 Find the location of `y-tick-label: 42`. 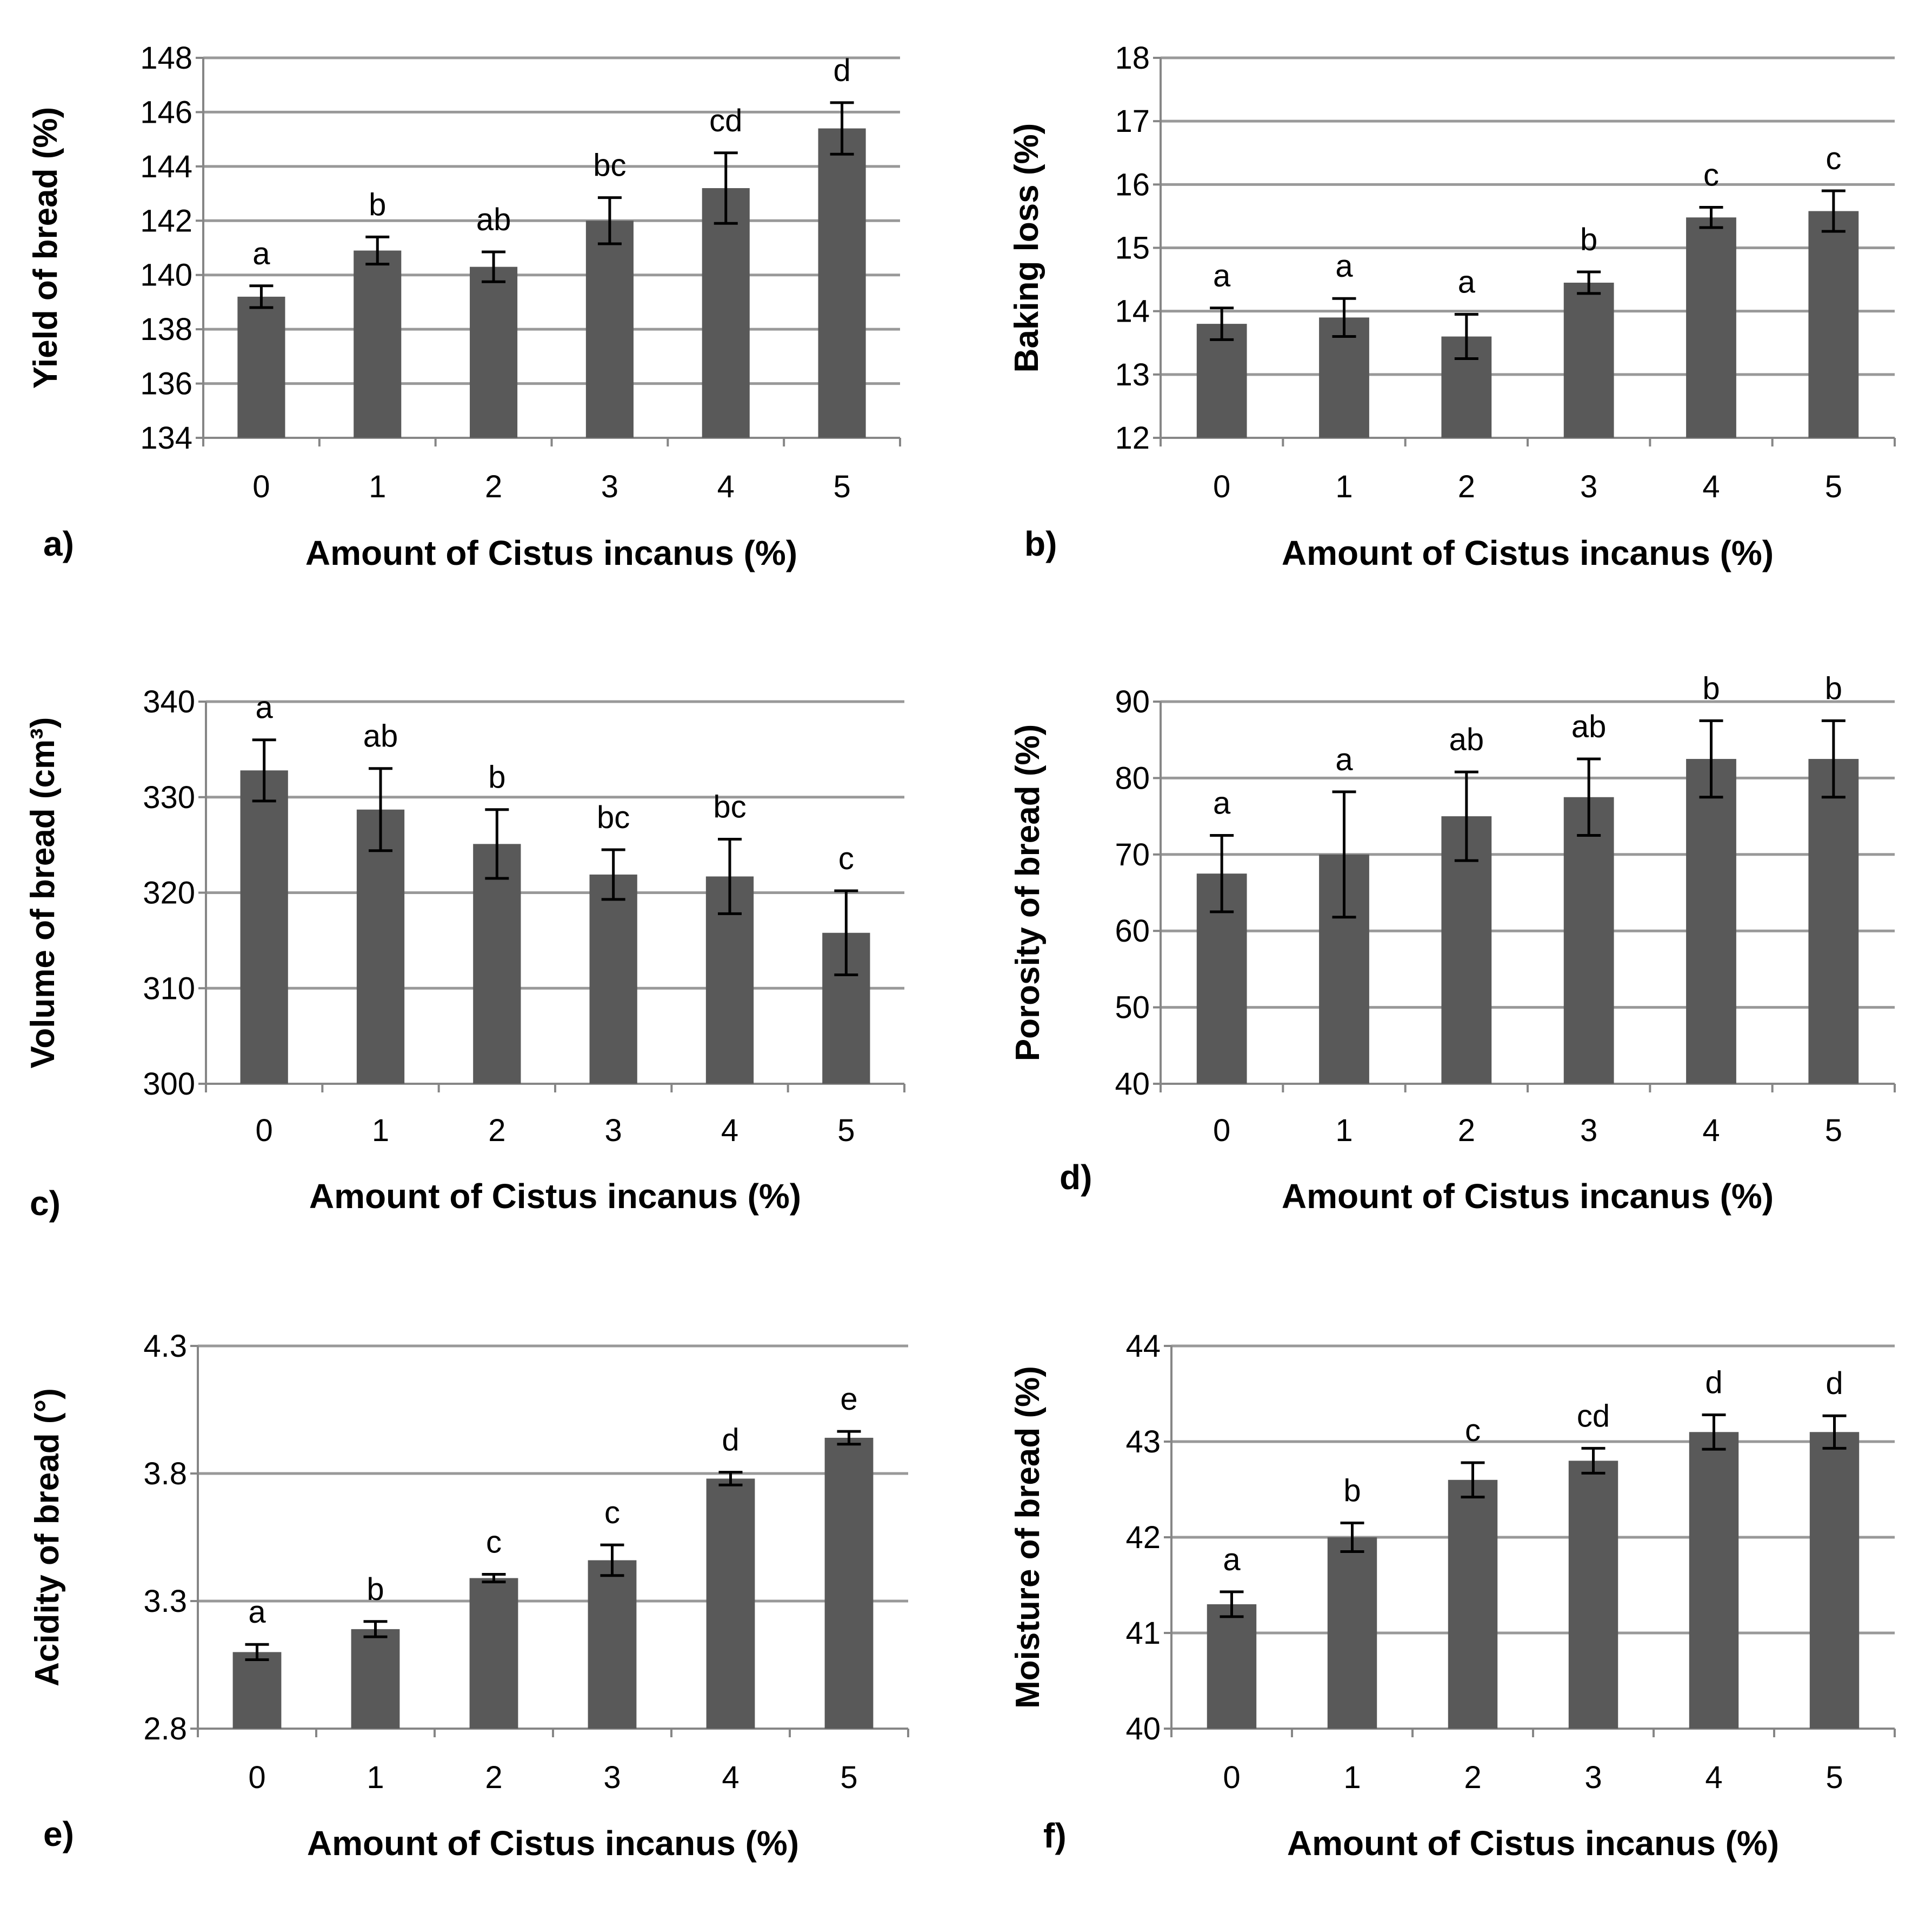

y-tick-label: 42 is located at coordinates (1143, 1537).